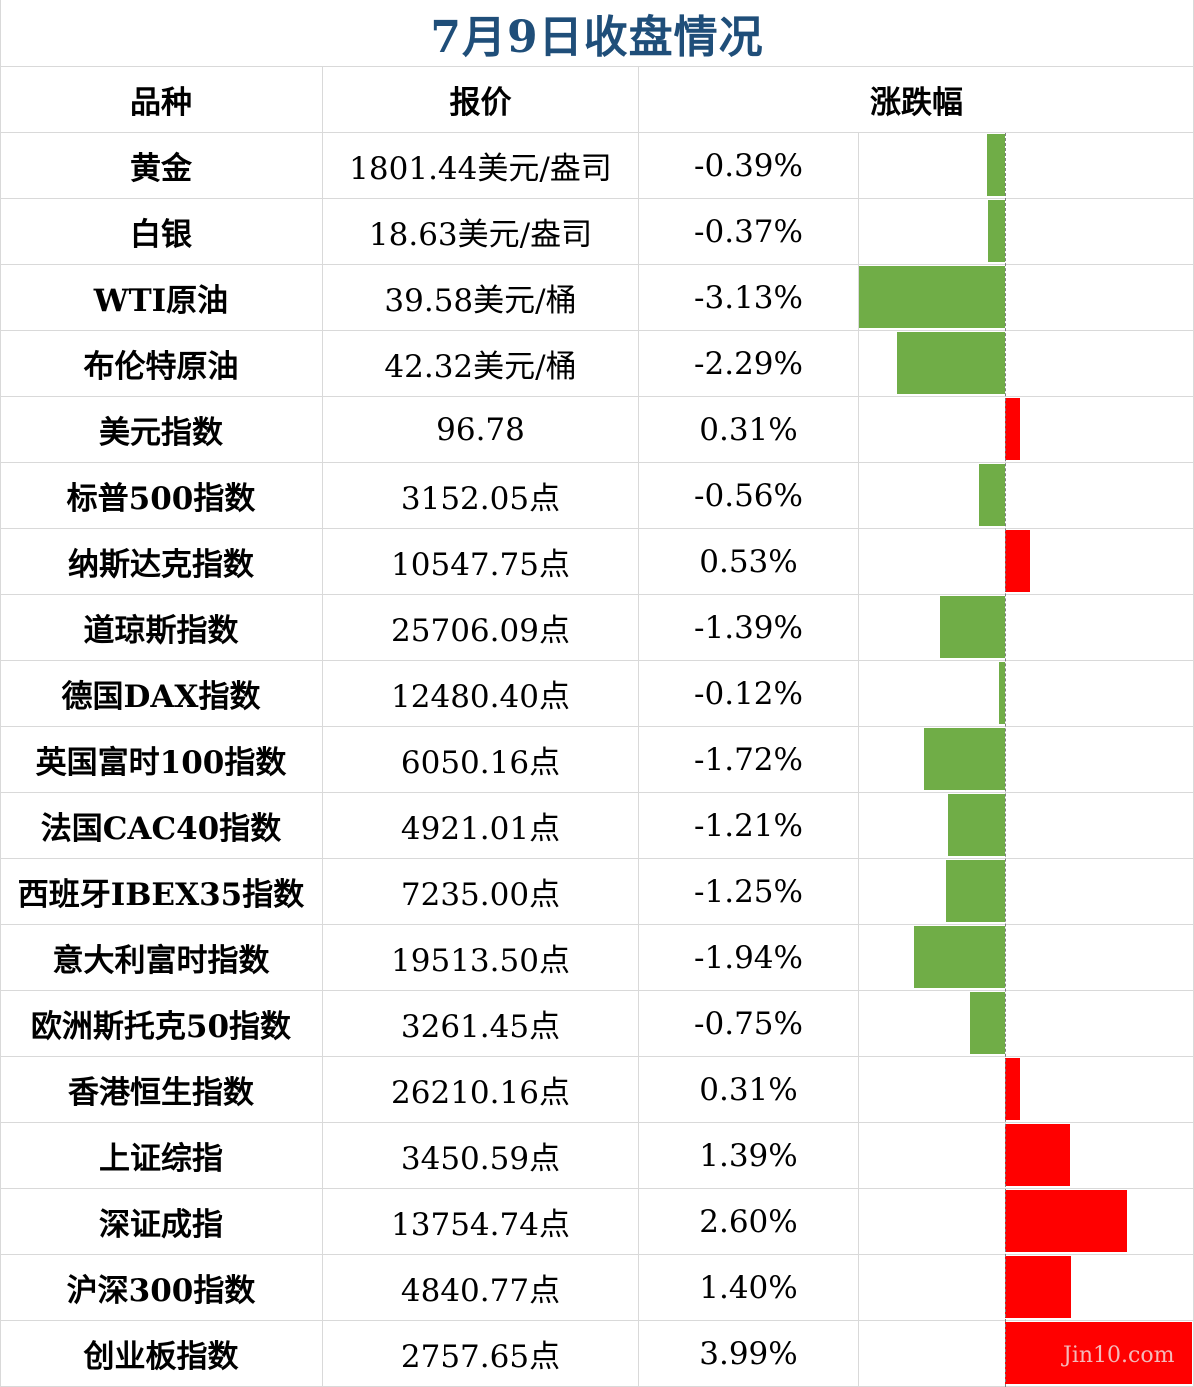 The image size is (1194, 1387). I want to click on instrument-name: 标普500指数, so click(161, 495).